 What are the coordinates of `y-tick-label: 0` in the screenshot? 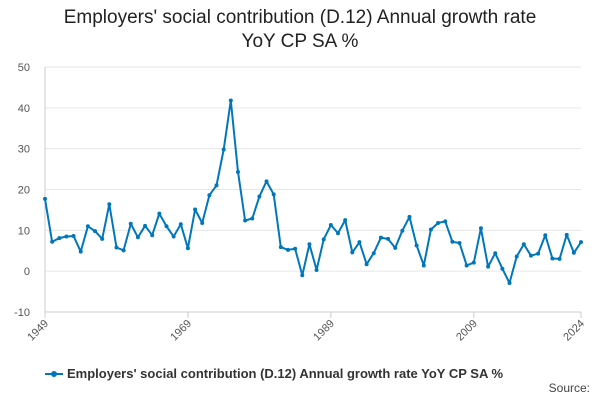 It's located at (27, 272).